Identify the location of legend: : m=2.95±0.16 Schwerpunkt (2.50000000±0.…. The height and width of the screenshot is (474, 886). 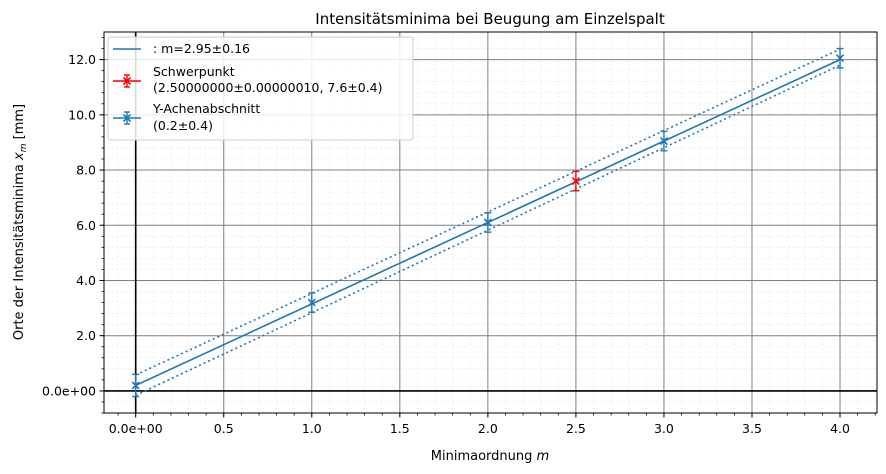
(260, 88).